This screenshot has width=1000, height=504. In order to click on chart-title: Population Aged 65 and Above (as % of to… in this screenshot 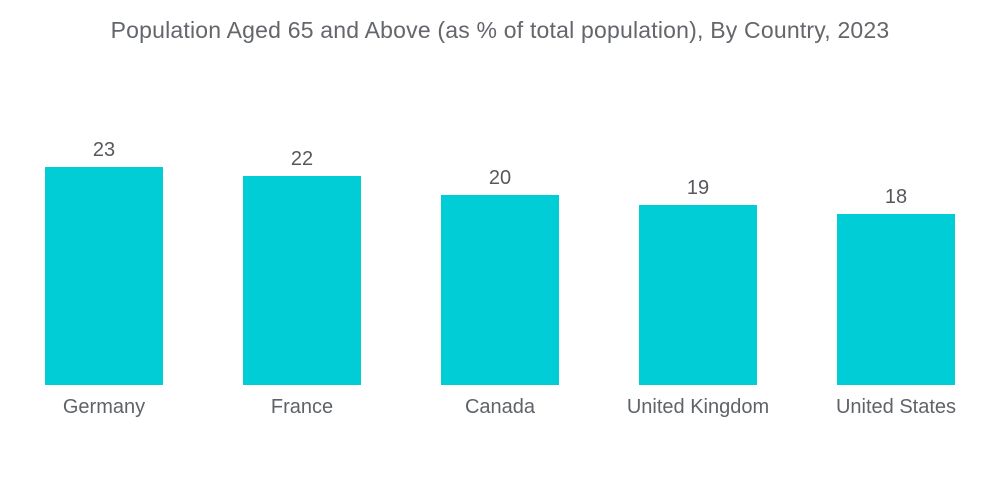, I will do `click(500, 30)`.